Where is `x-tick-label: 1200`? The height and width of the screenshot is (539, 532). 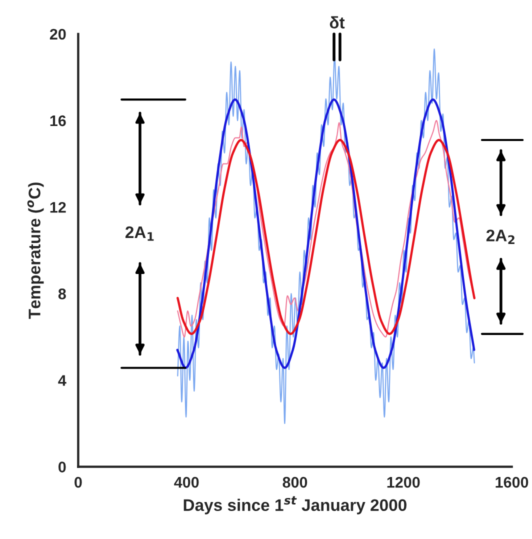 x-tick-label: 1200 is located at coordinates (403, 482).